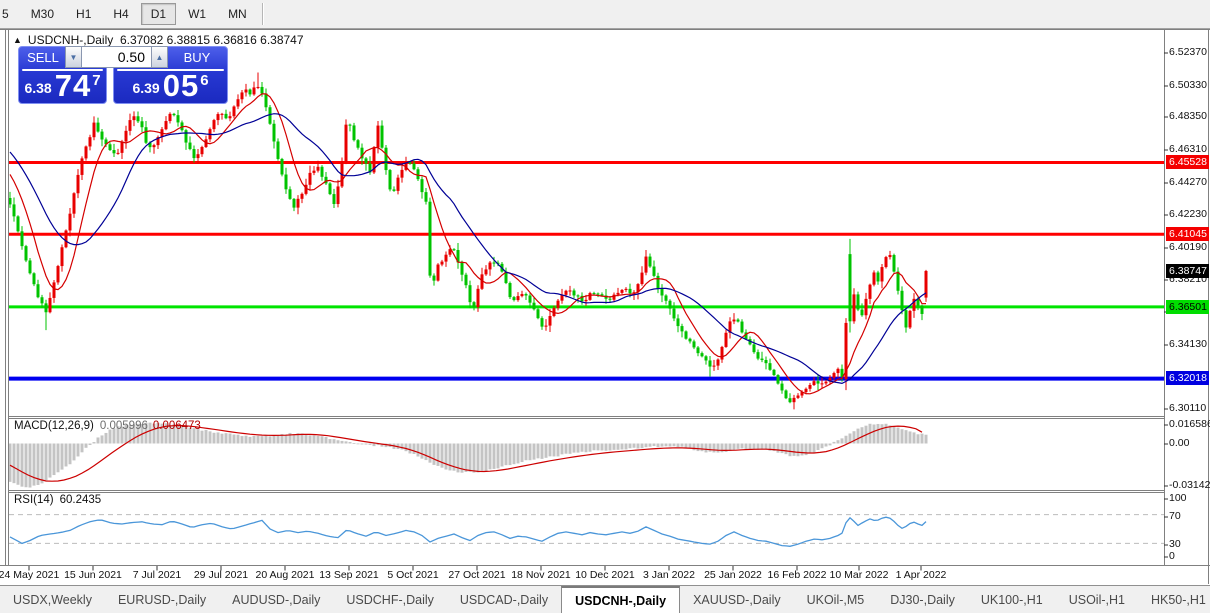 The image size is (1210, 613). I want to click on tab-uk100-h1: UK100-,H1, so click(1011, 599).